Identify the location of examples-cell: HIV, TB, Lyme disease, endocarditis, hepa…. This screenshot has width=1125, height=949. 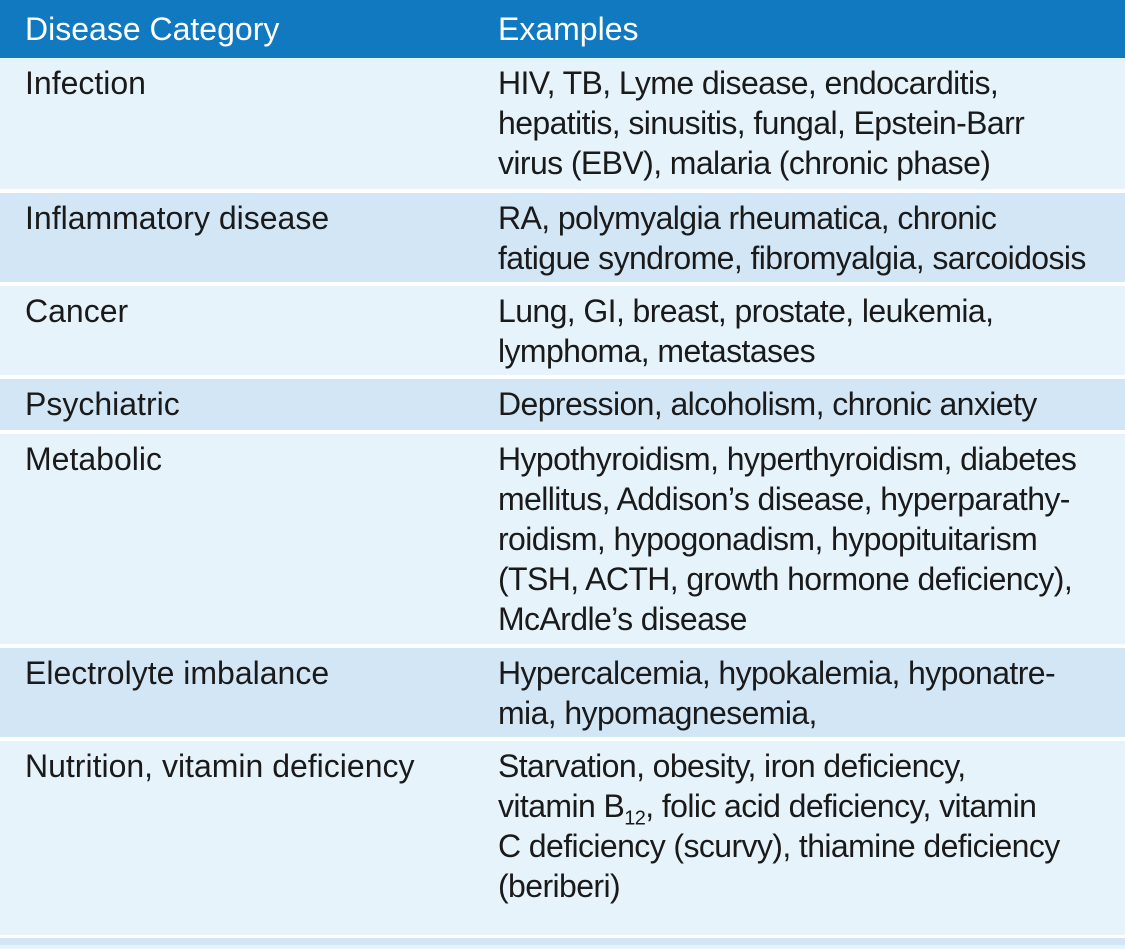
(808, 123).